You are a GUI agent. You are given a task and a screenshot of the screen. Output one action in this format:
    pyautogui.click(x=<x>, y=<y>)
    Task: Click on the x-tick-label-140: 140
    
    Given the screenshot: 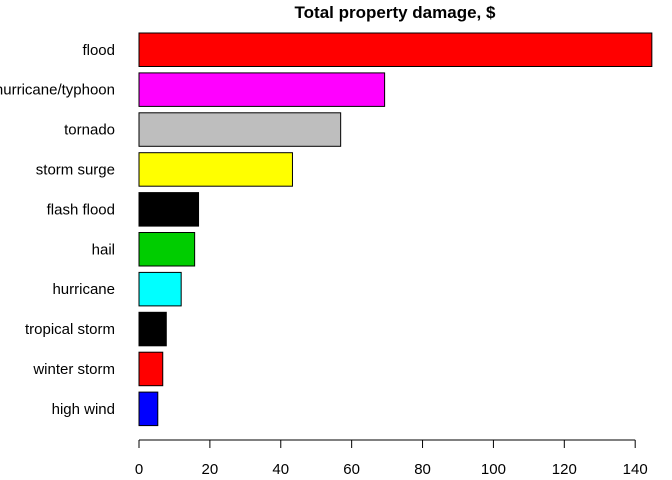 What is the action you would take?
    pyautogui.click(x=635, y=469)
    